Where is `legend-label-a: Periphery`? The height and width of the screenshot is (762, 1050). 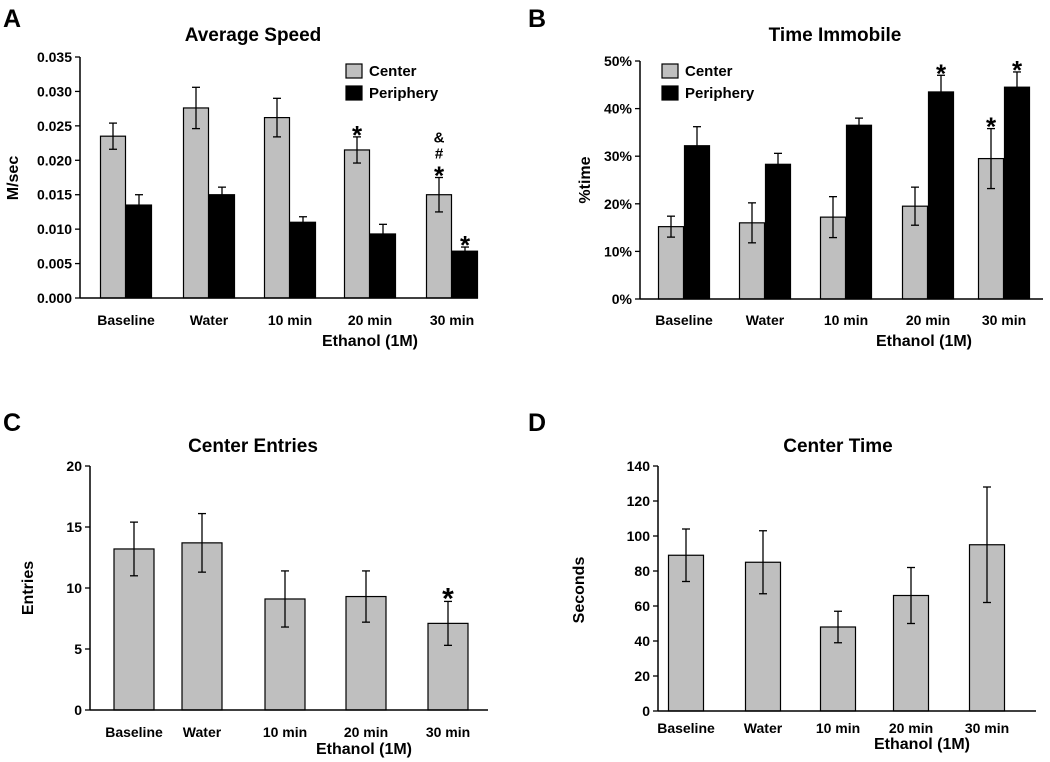 legend-label-a: Periphery is located at coordinates (404, 93).